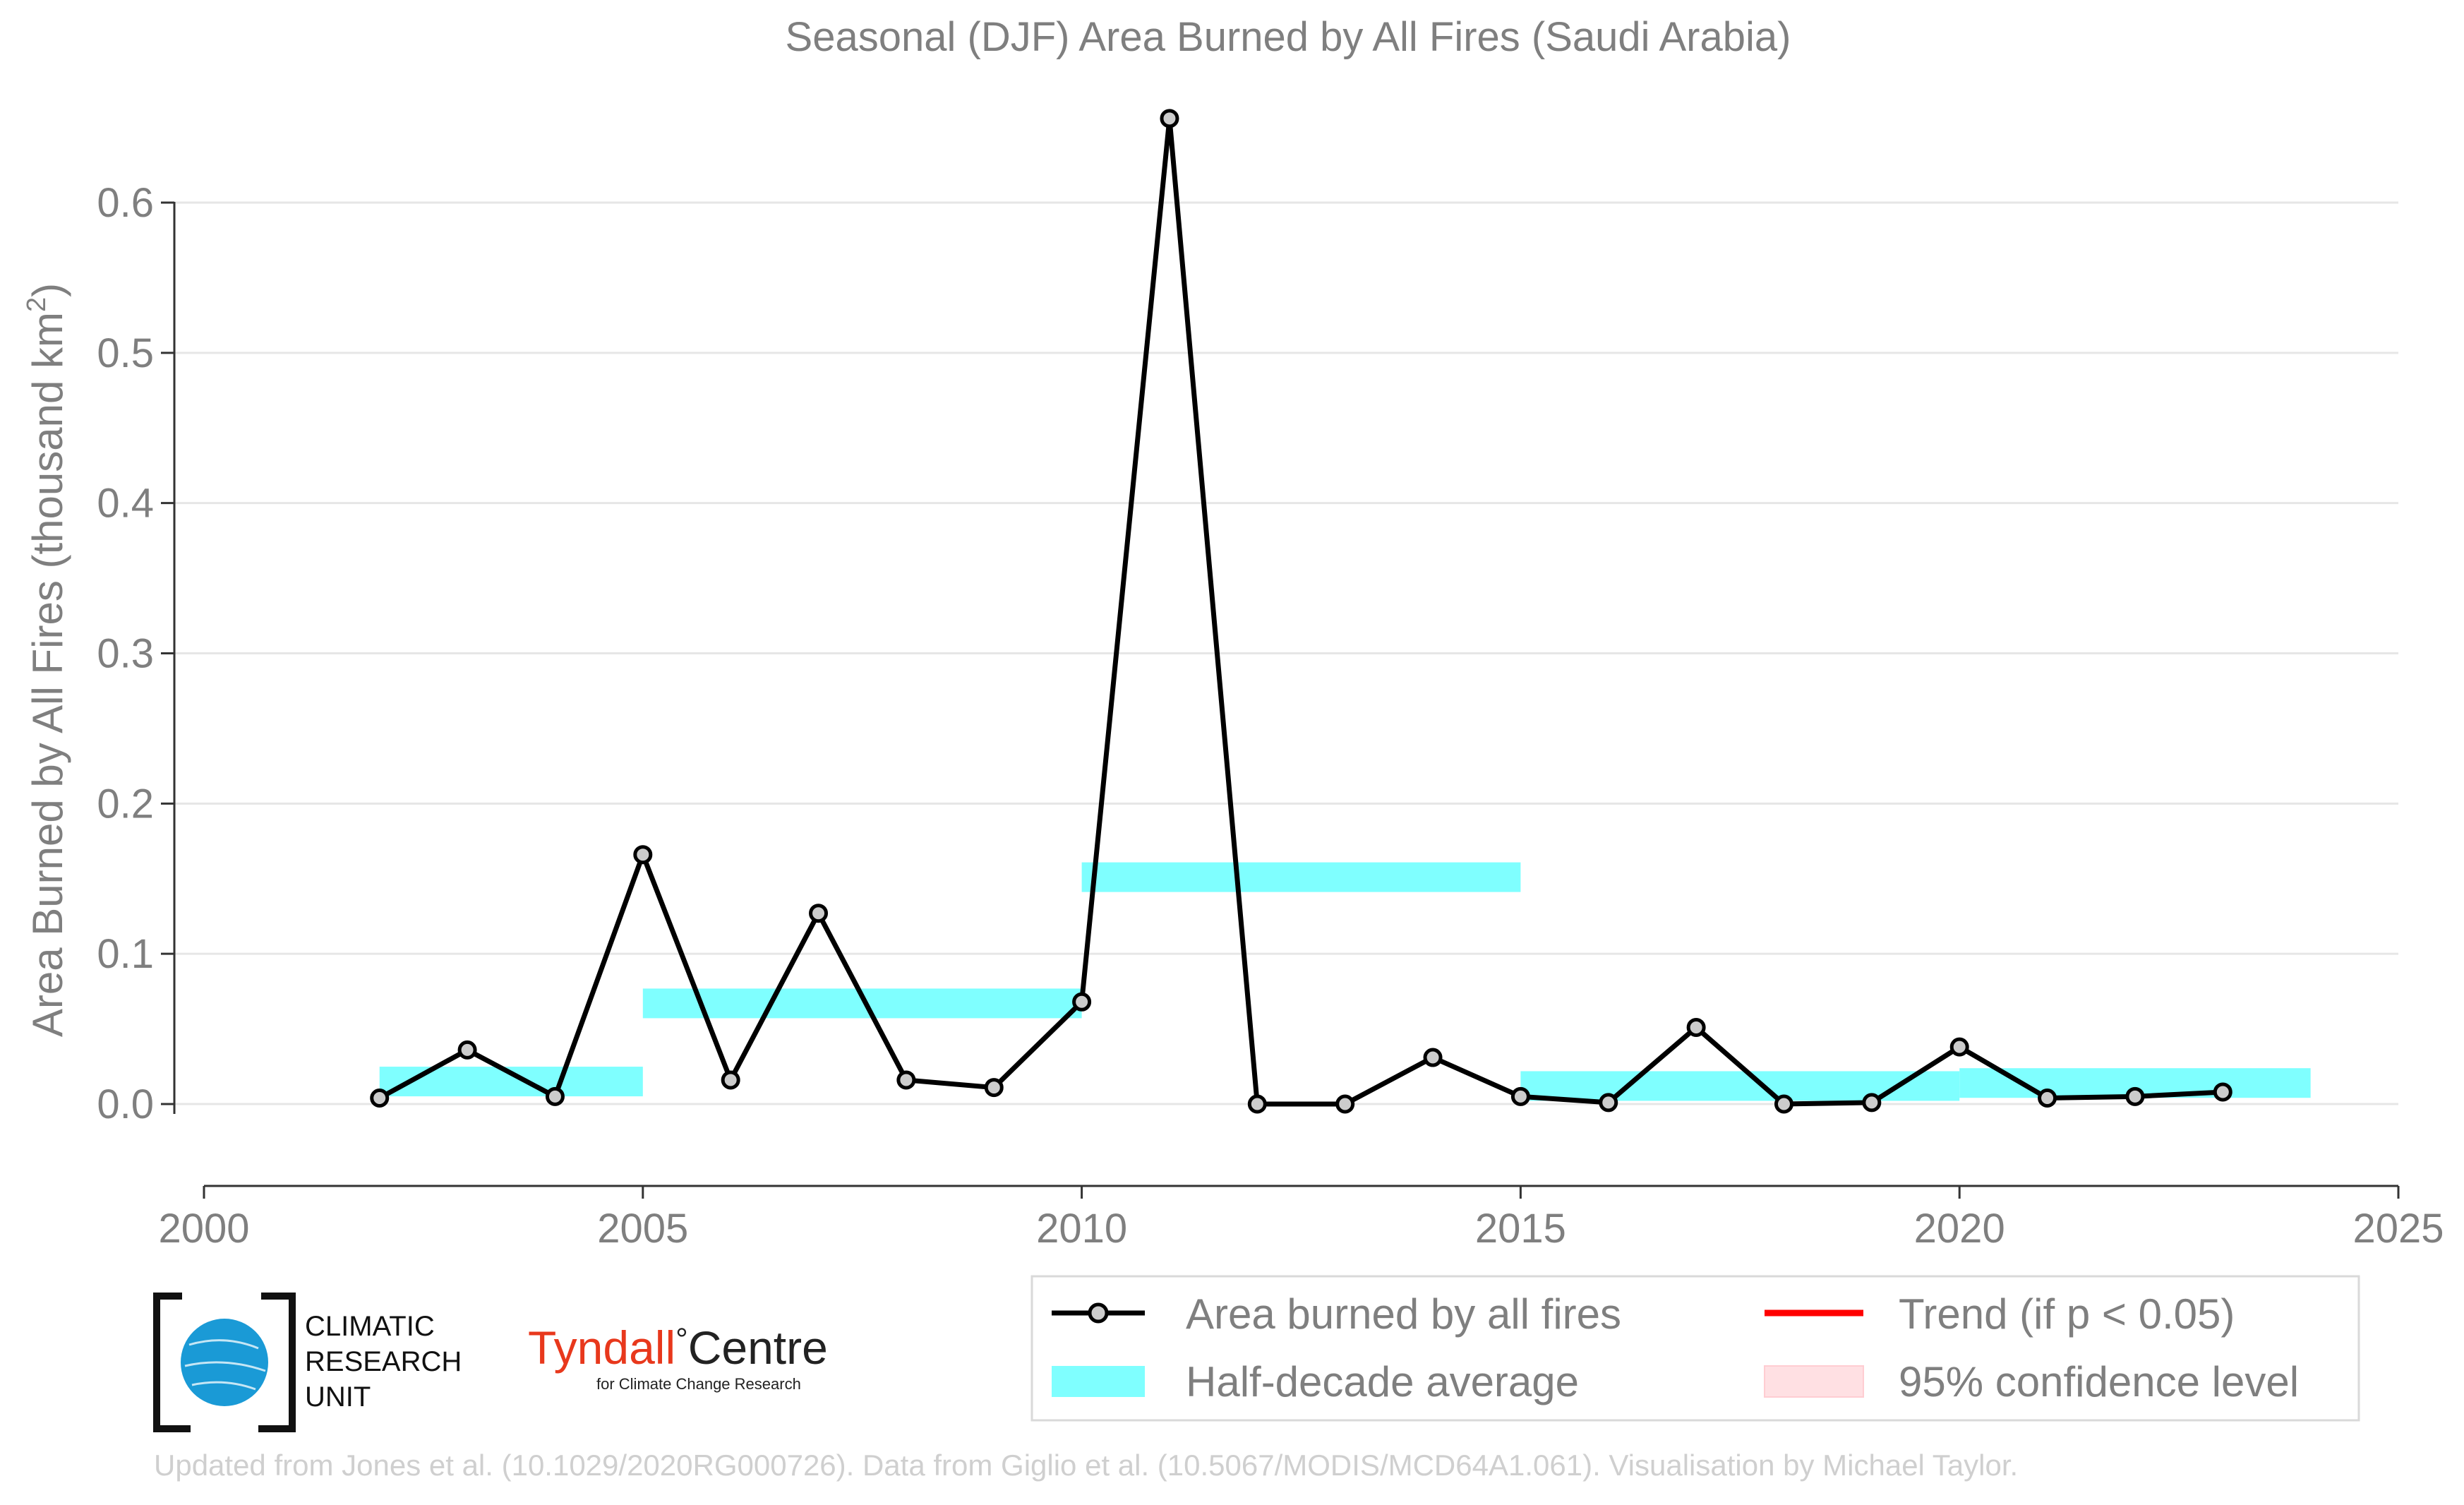 The height and width of the screenshot is (1505, 2464). I want to click on legend-label-trend: Trend (if p < 0.05), so click(2067, 1314).